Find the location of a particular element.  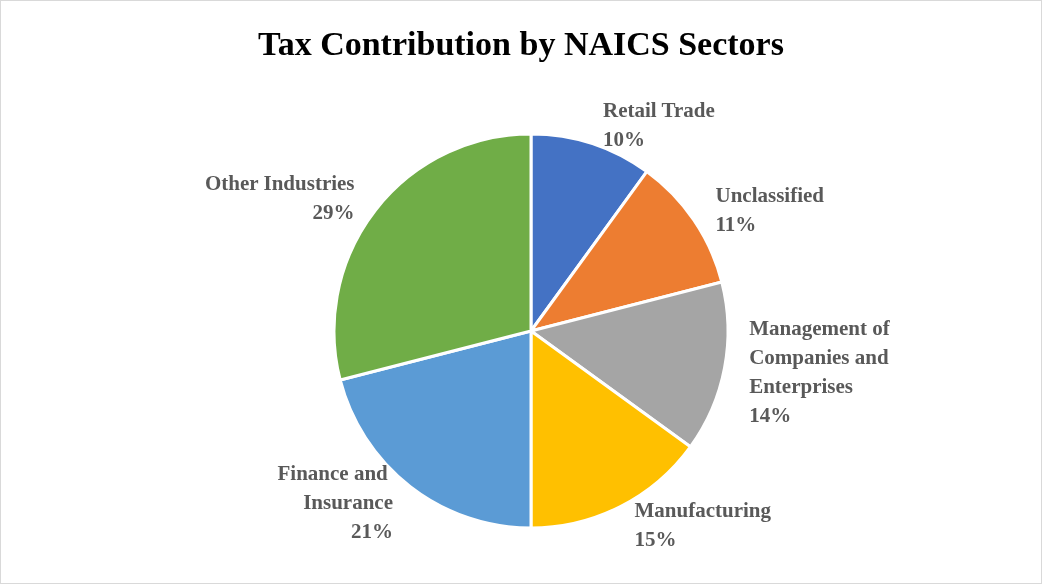

slice-label: Management of Companies and Enterprises is located at coordinates (822, 357).